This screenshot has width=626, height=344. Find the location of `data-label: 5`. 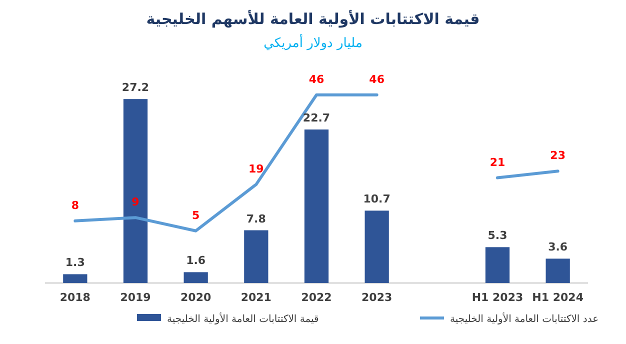

data-label: 5 is located at coordinates (196, 215).